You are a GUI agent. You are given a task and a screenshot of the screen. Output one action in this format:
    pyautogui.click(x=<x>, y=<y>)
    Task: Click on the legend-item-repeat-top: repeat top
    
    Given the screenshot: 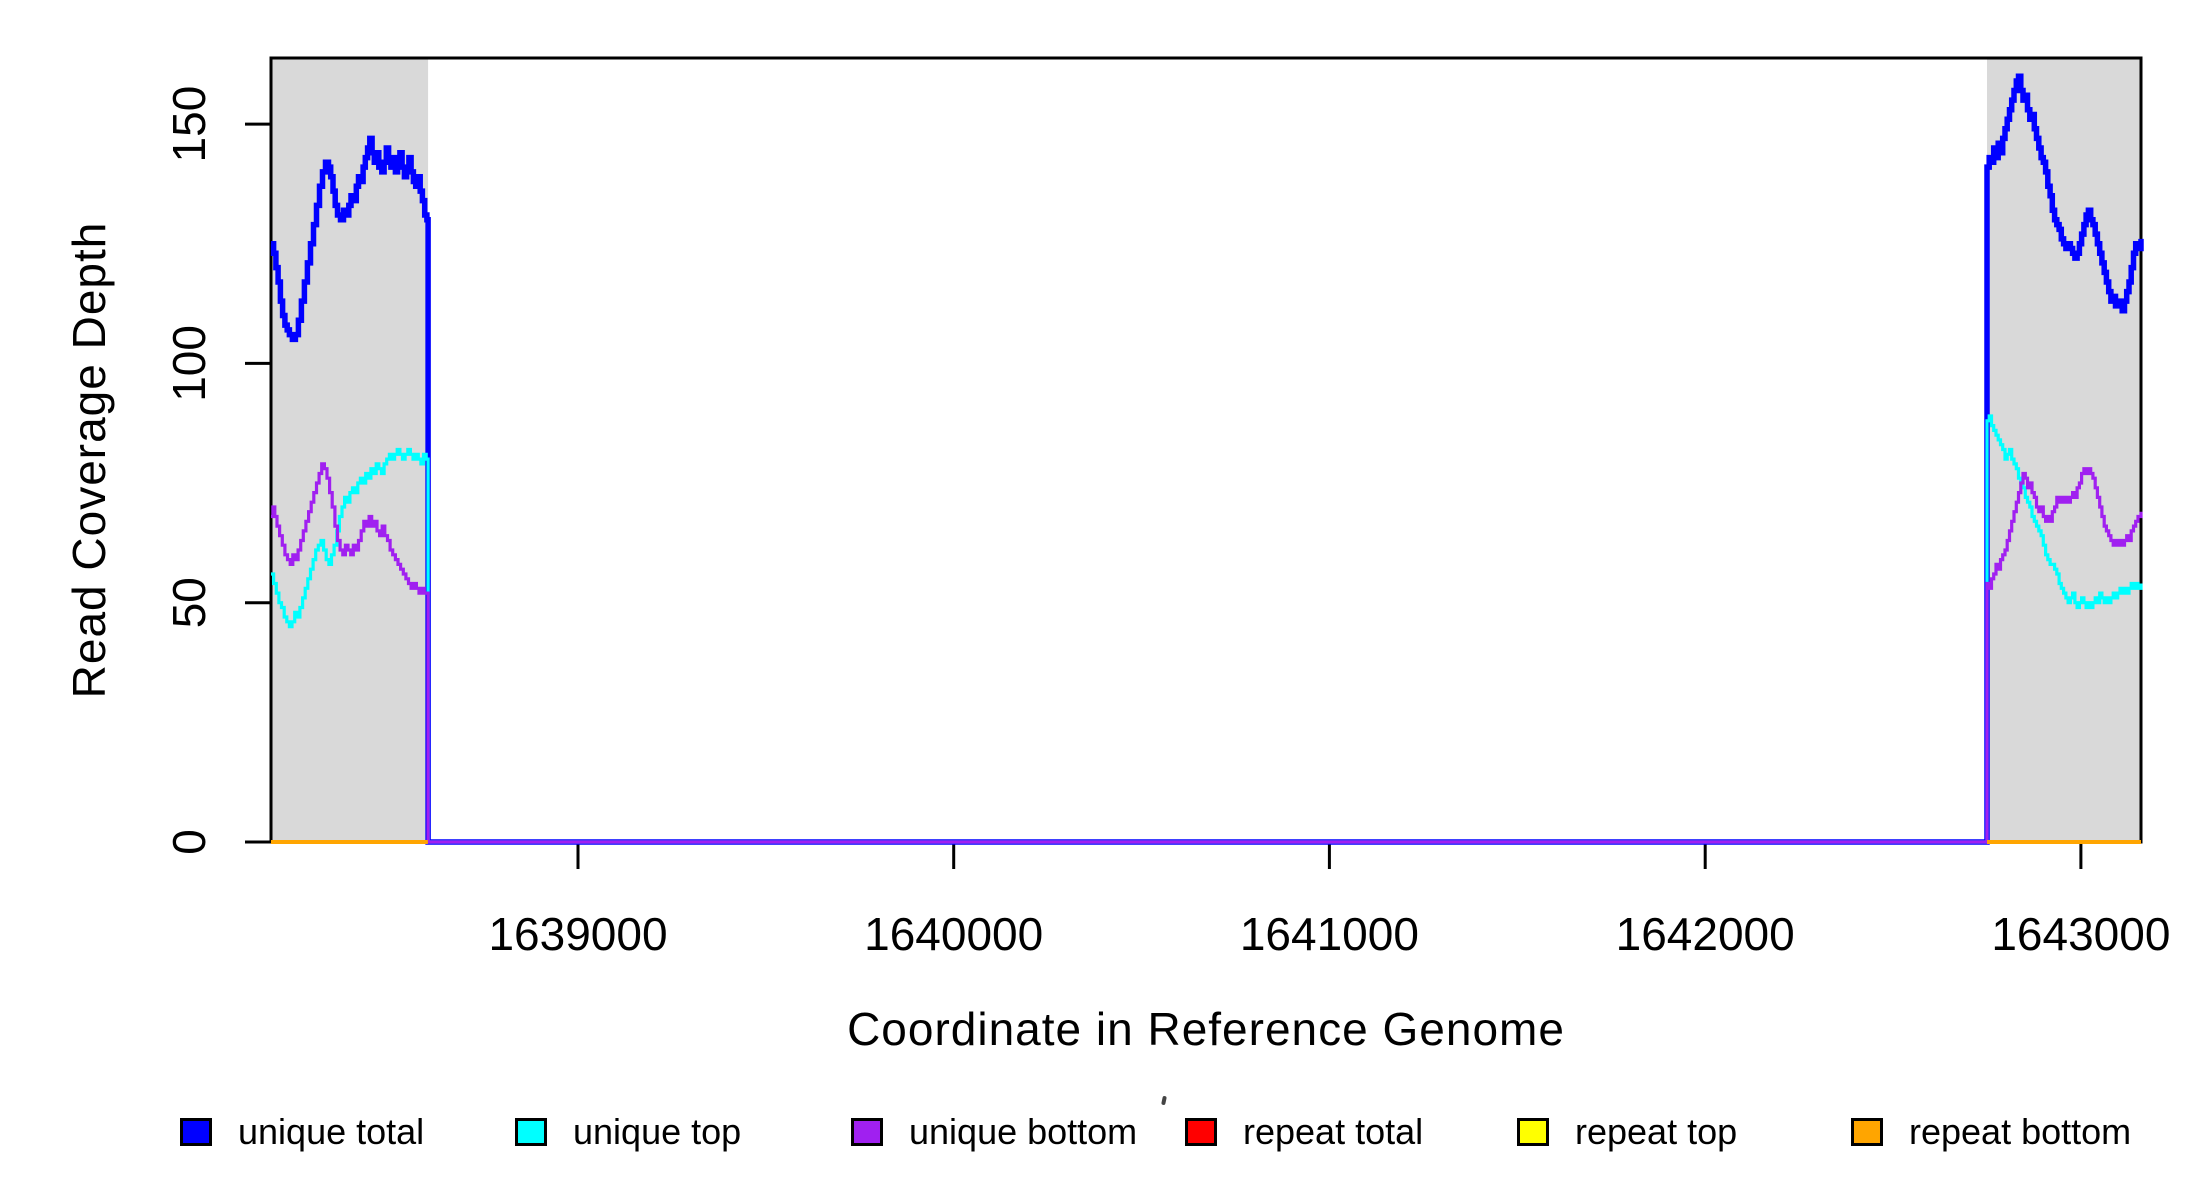 What is the action you would take?
    pyautogui.click(x=1627, y=1132)
    